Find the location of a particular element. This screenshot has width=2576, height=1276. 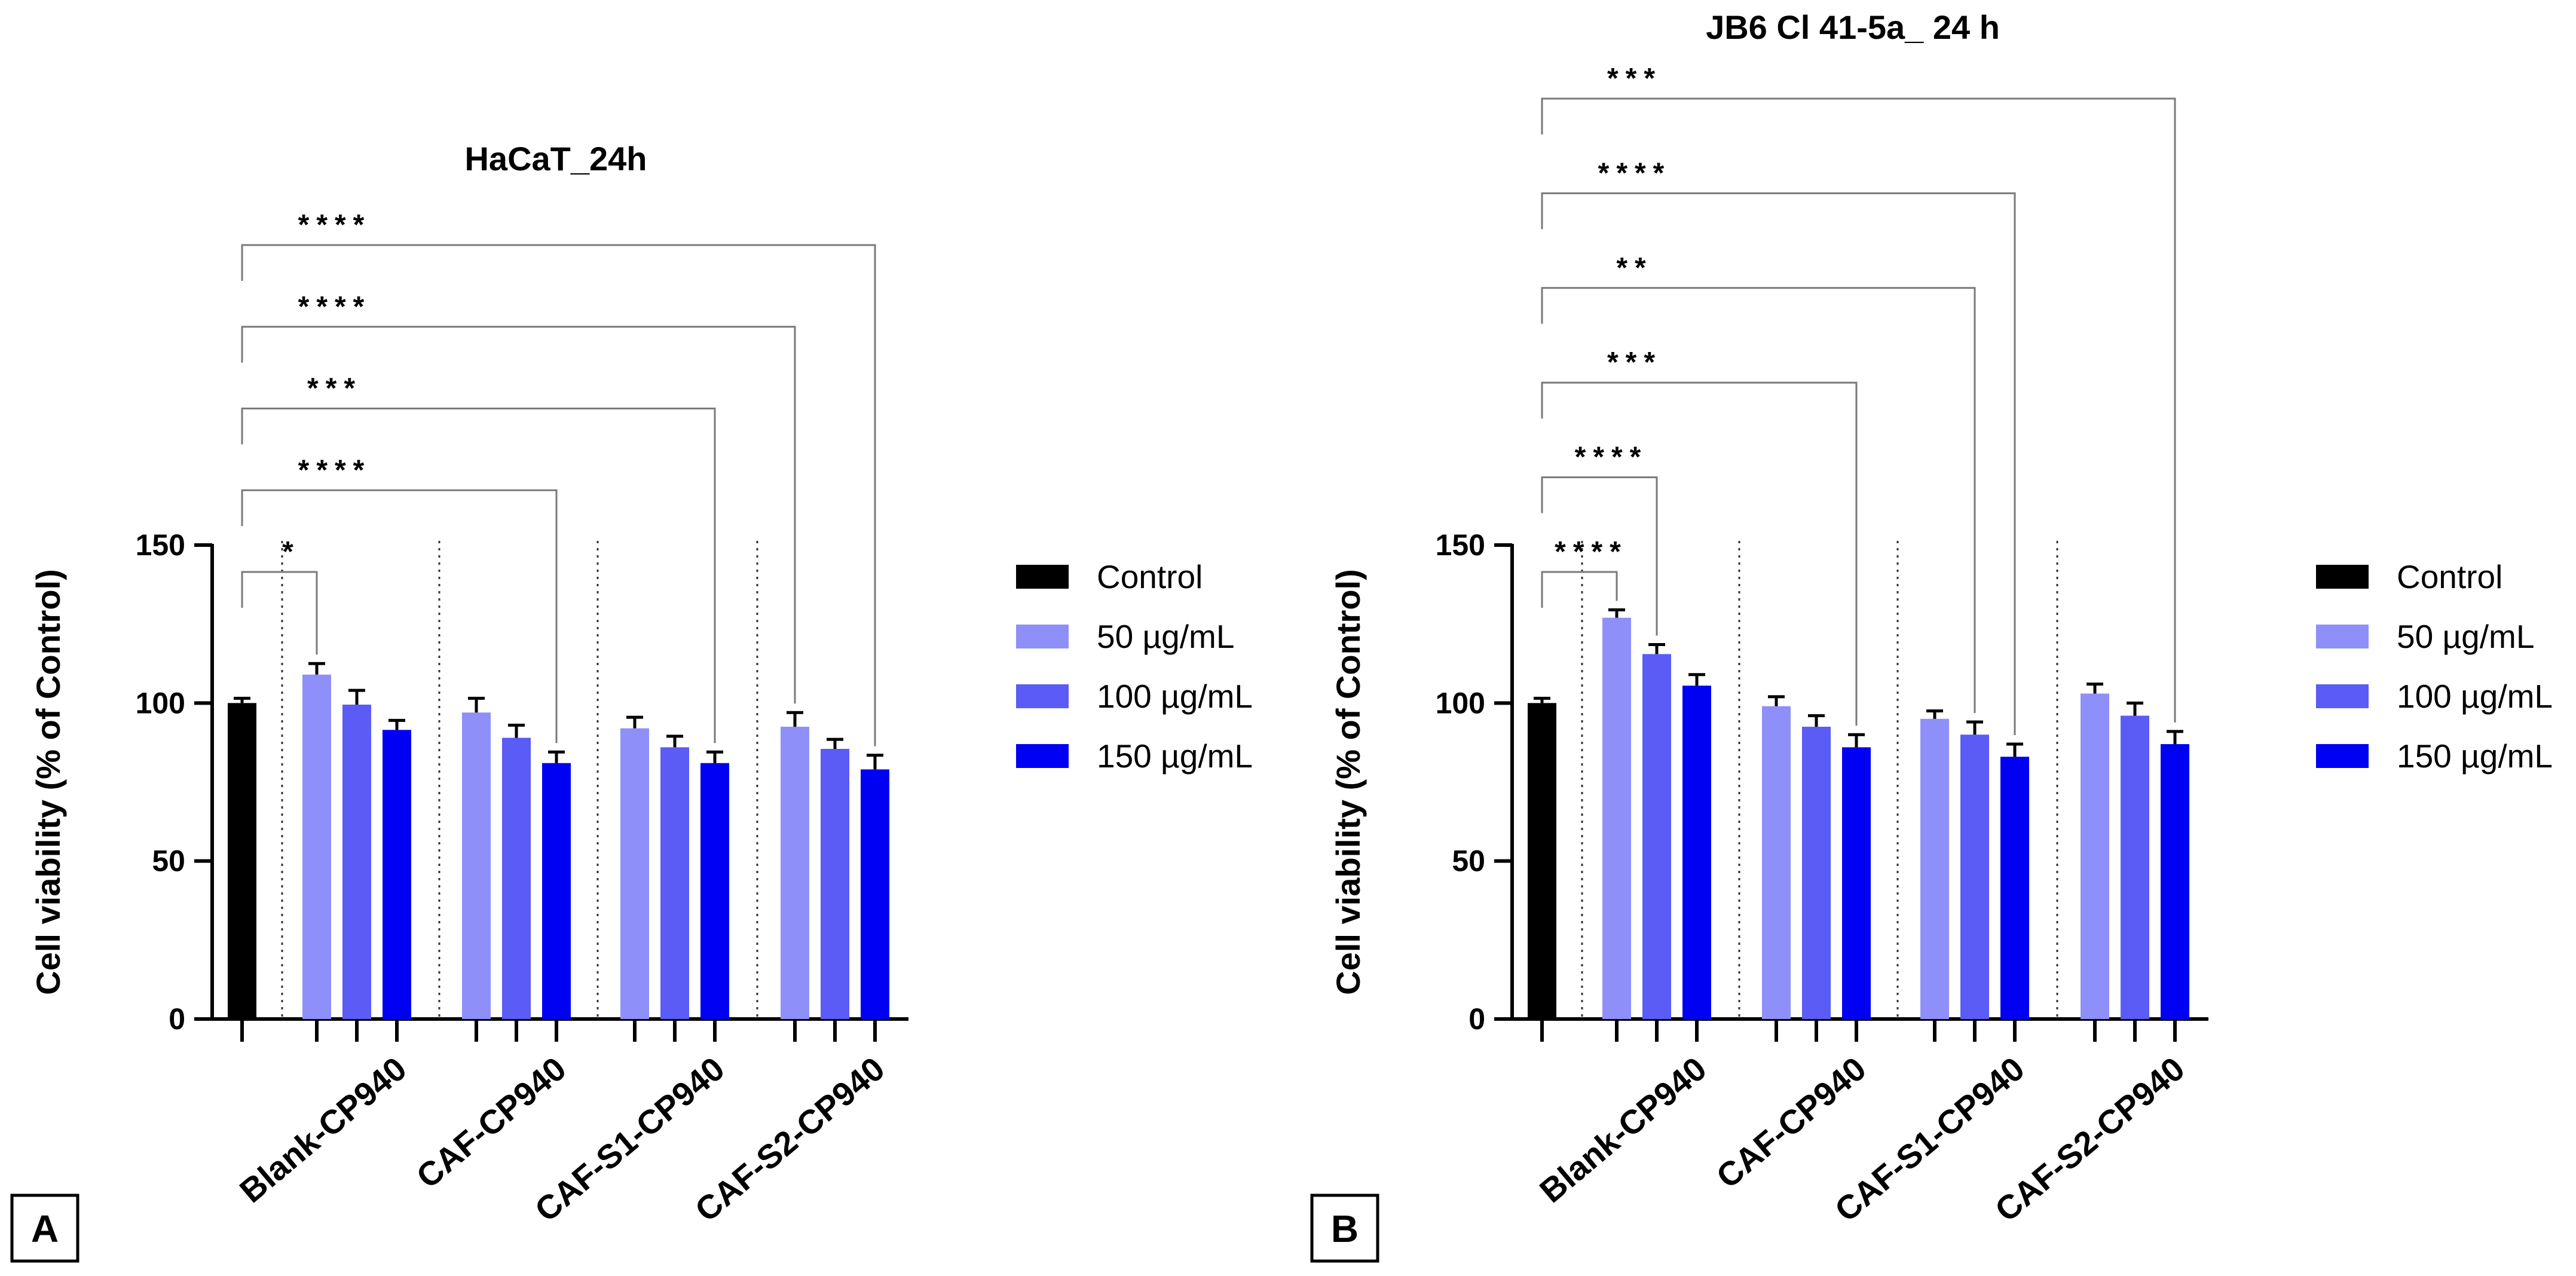

panel-label: B is located at coordinates (1345, 1228).